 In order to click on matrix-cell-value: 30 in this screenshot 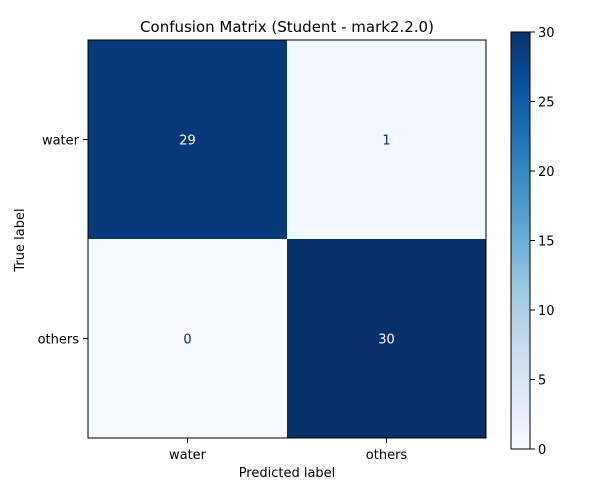, I will do `click(386, 340)`.